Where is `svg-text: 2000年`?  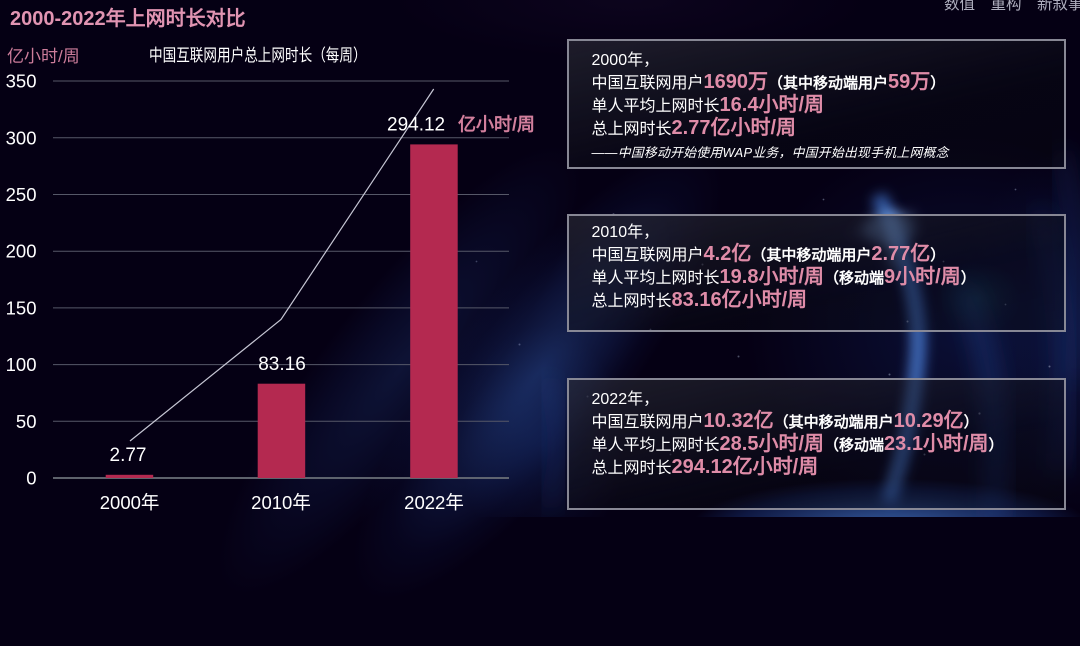
svg-text: 2000年 is located at coordinates (130, 502).